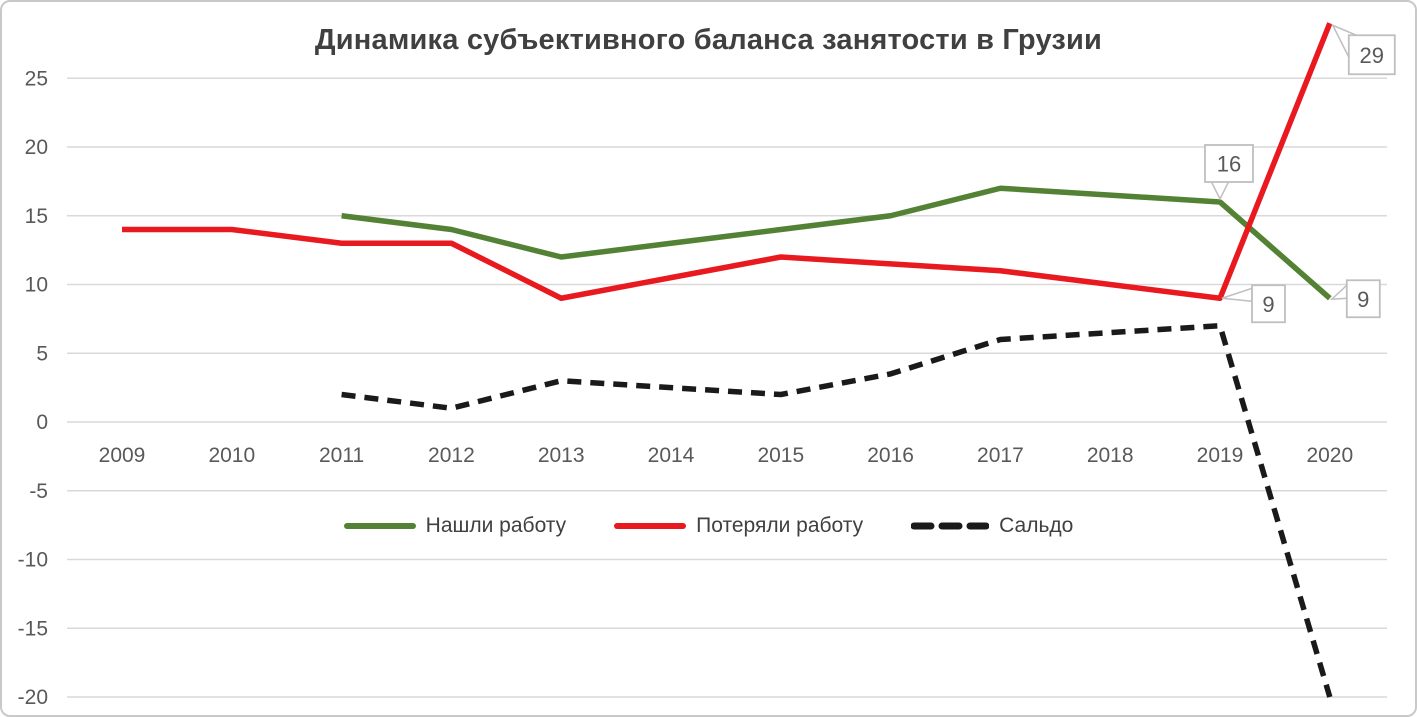 This screenshot has width=1417, height=717. I want to click on legend-swatch-found-line, so click(379, 526).